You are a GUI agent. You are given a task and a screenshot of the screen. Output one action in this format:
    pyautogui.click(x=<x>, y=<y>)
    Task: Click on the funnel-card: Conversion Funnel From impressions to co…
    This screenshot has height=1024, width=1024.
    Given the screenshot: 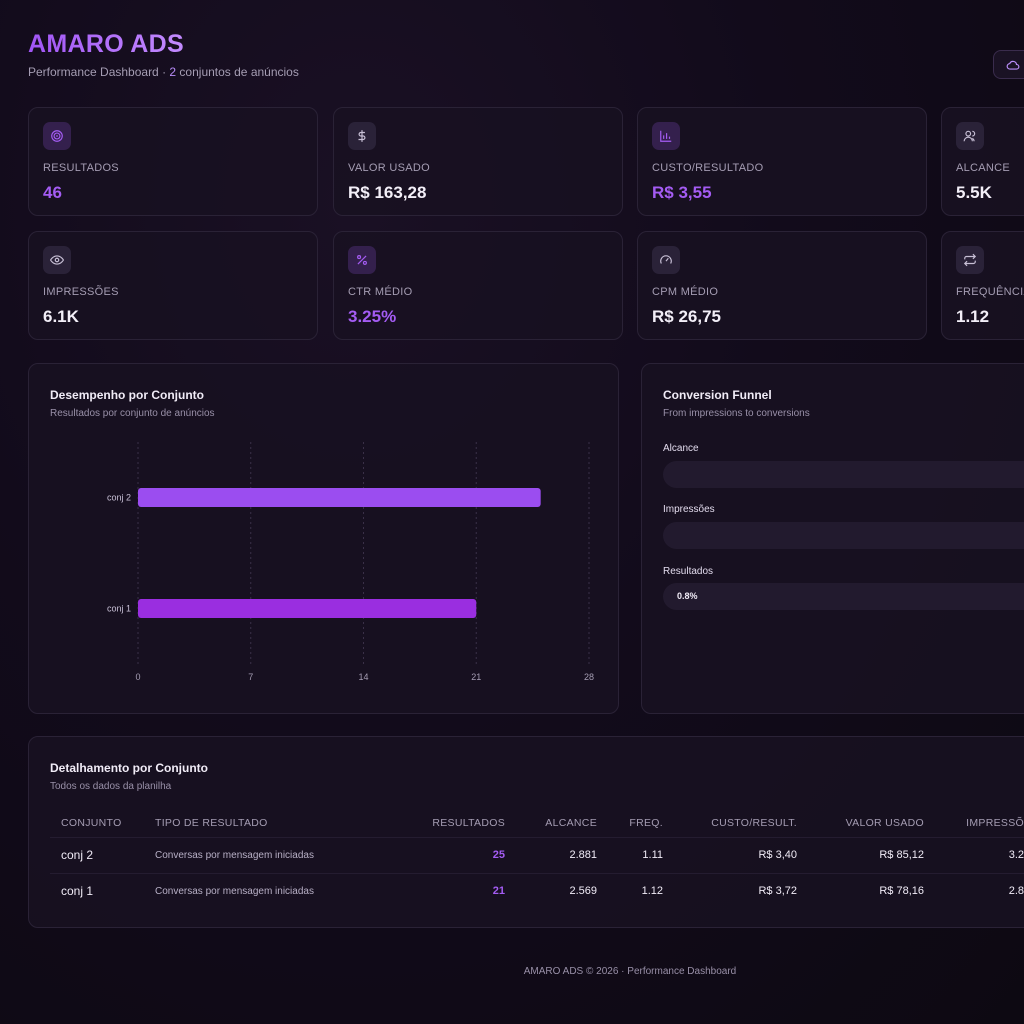 What is the action you would take?
    pyautogui.click(x=832, y=538)
    